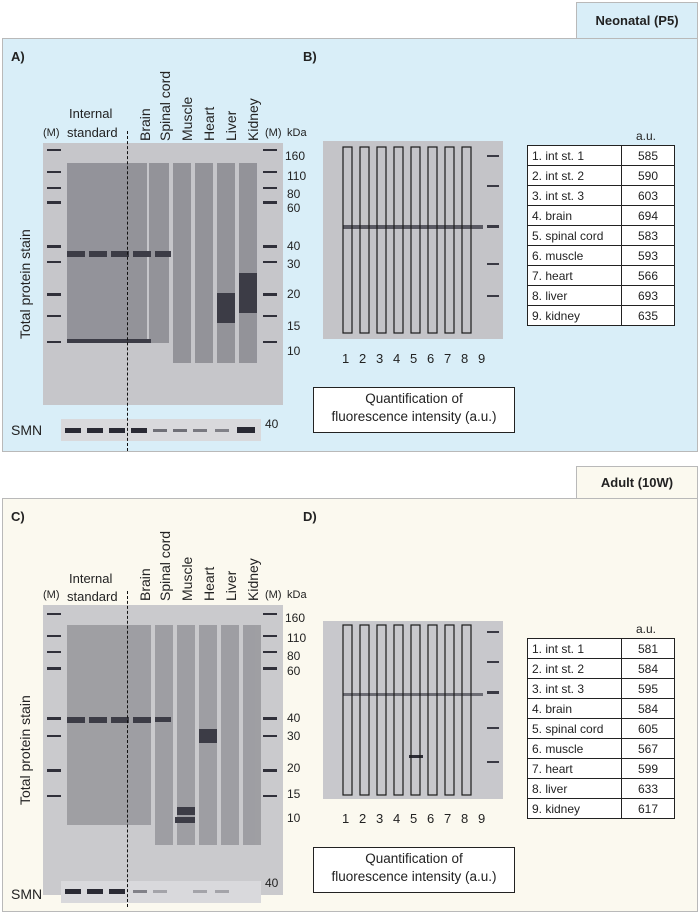  What do you see at coordinates (648, 688) in the screenshot?
I see `row-value: 595` at bounding box center [648, 688].